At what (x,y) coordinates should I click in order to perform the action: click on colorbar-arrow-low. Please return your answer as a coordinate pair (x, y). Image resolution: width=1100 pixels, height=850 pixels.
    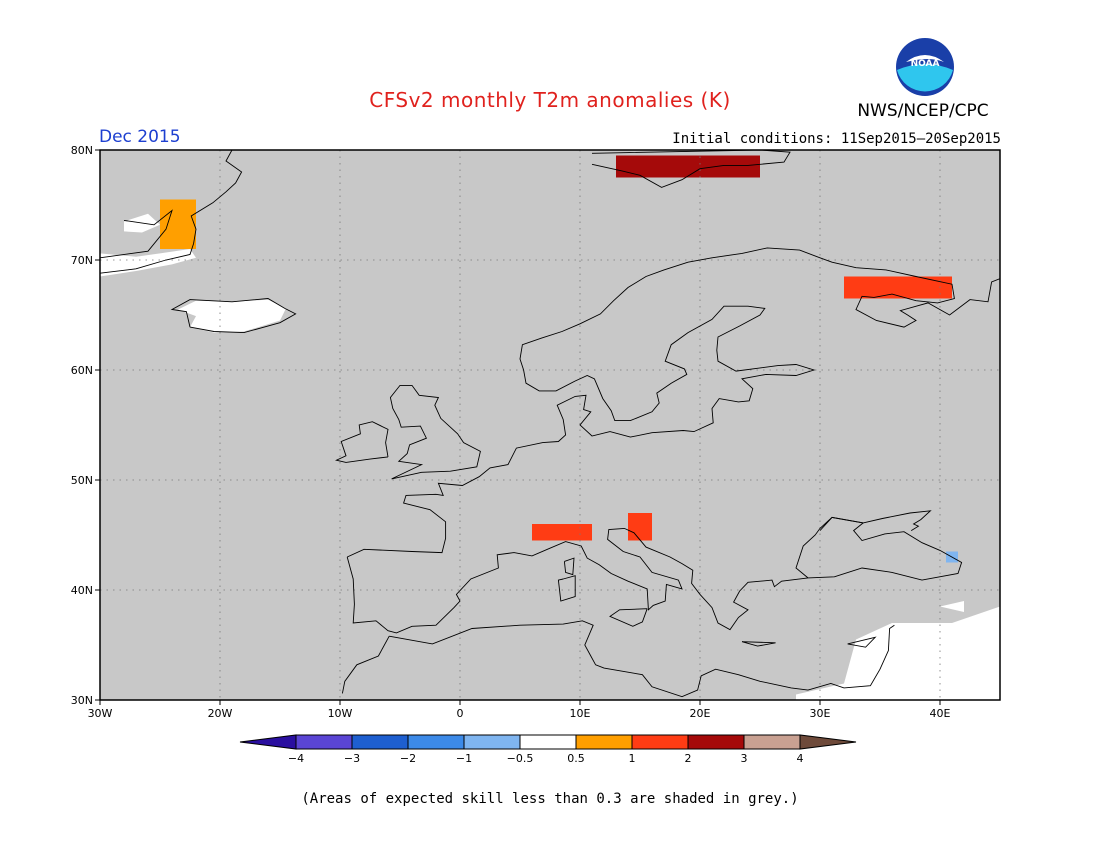
    Looking at the image, I should click on (268, 742).